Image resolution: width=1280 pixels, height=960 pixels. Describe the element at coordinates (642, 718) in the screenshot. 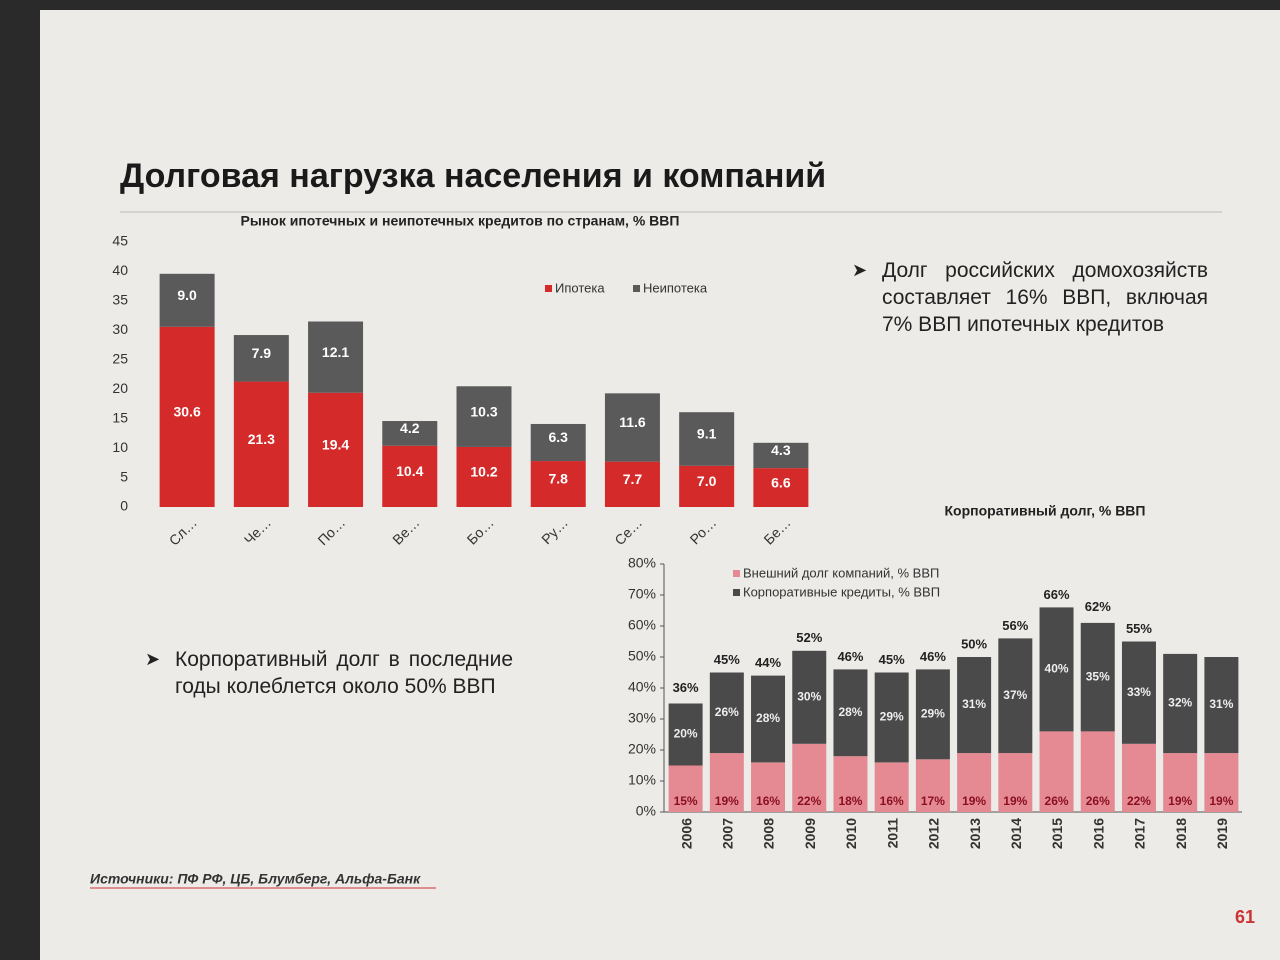

I see `y-tick-label: 30%` at that location.